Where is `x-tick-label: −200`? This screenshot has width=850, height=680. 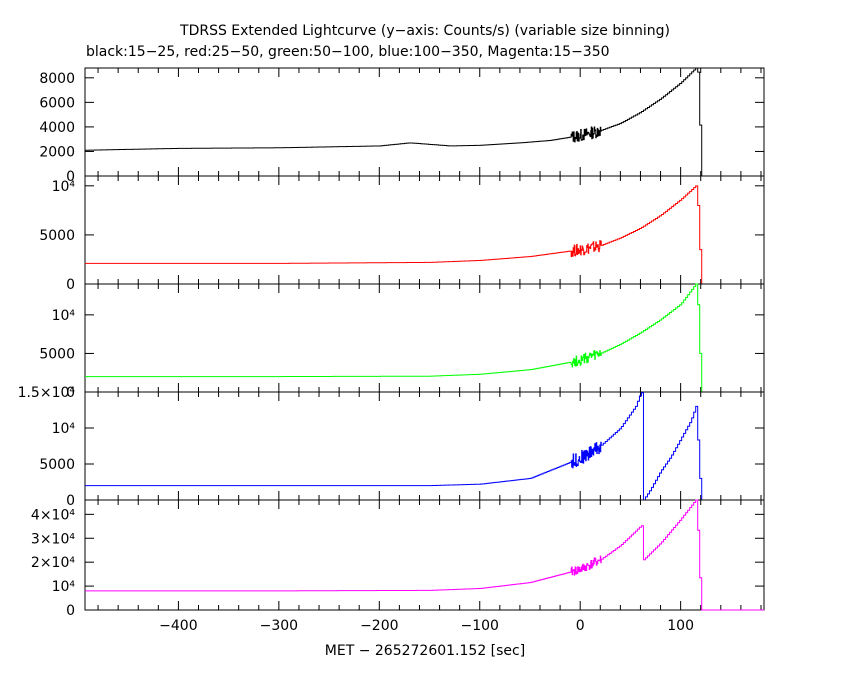 x-tick-label: −200 is located at coordinates (379, 626).